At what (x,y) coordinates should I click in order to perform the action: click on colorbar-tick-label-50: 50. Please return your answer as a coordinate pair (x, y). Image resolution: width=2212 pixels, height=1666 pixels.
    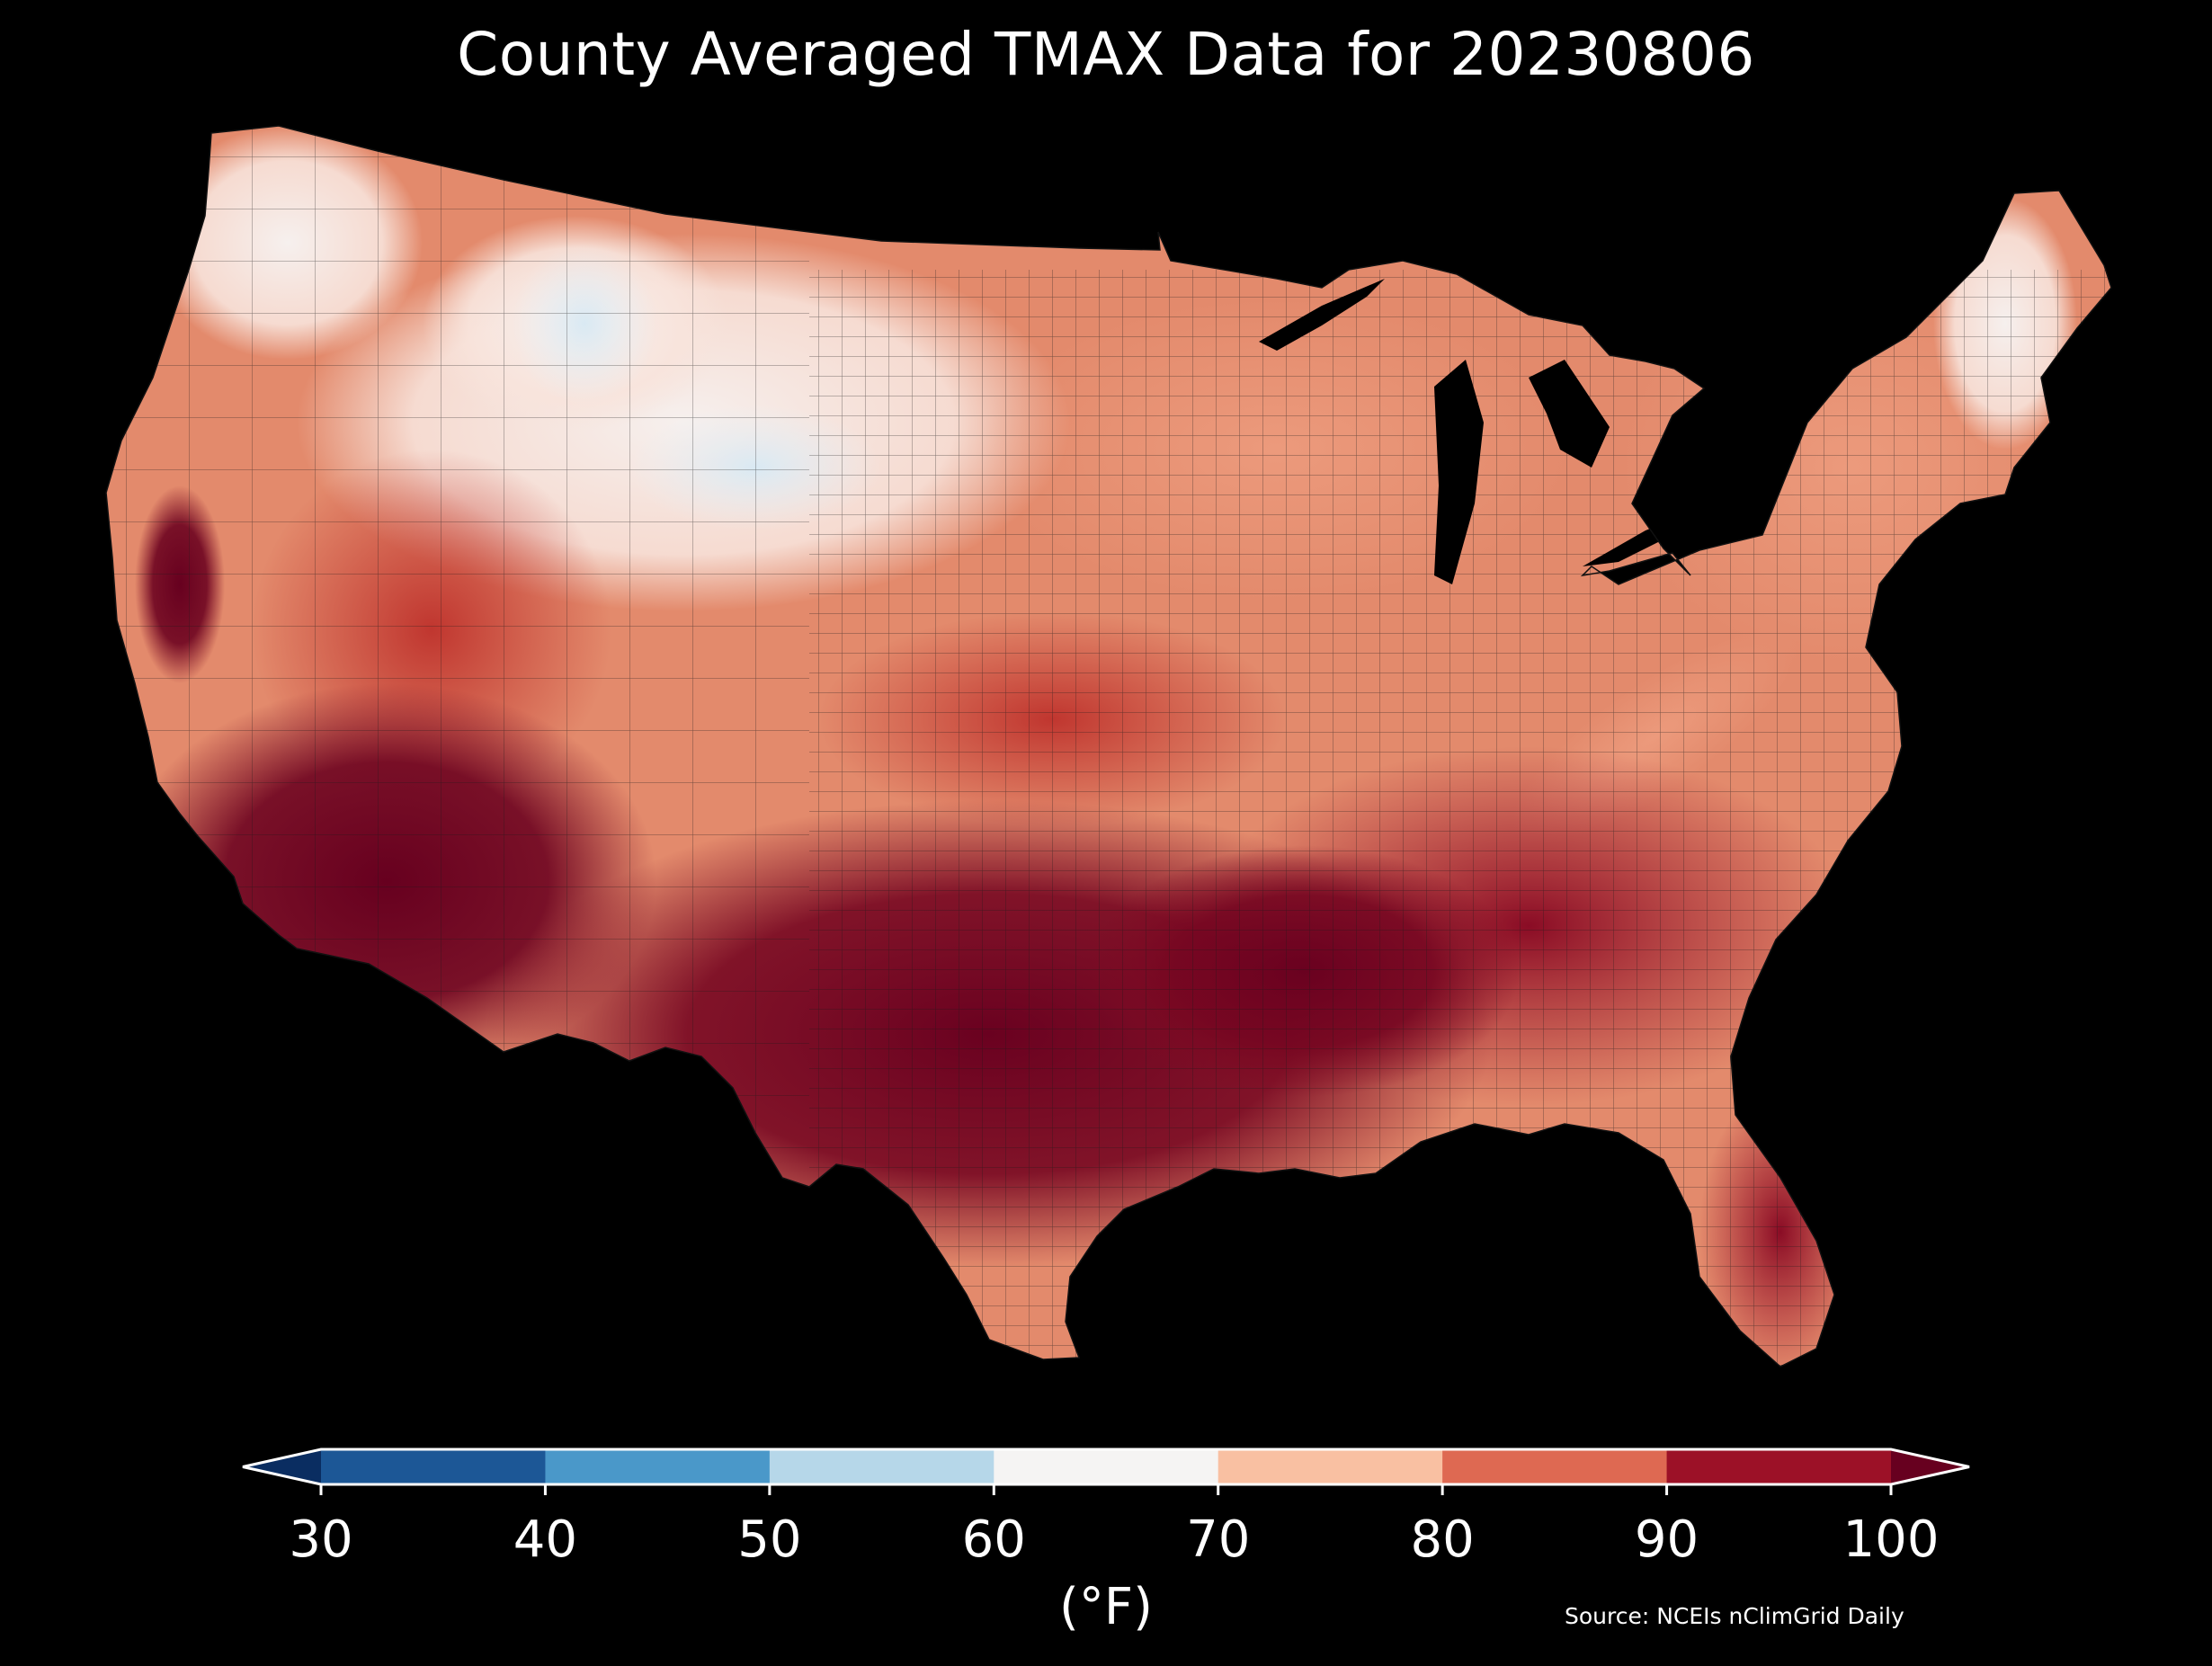
    Looking at the image, I should click on (769, 1540).